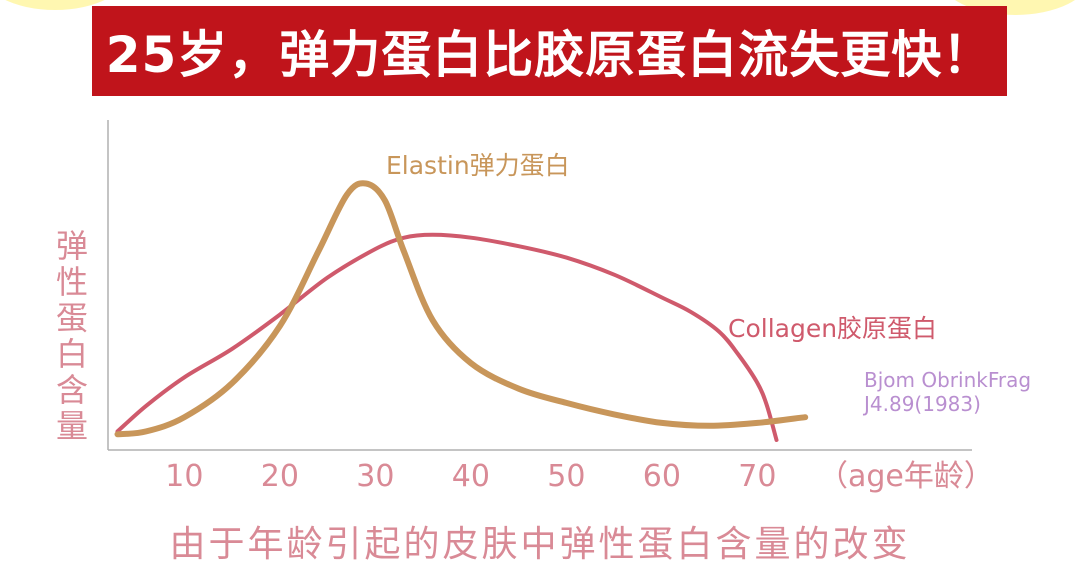  What do you see at coordinates (662, 476) in the screenshot?
I see `x-tick-label: 60` at bounding box center [662, 476].